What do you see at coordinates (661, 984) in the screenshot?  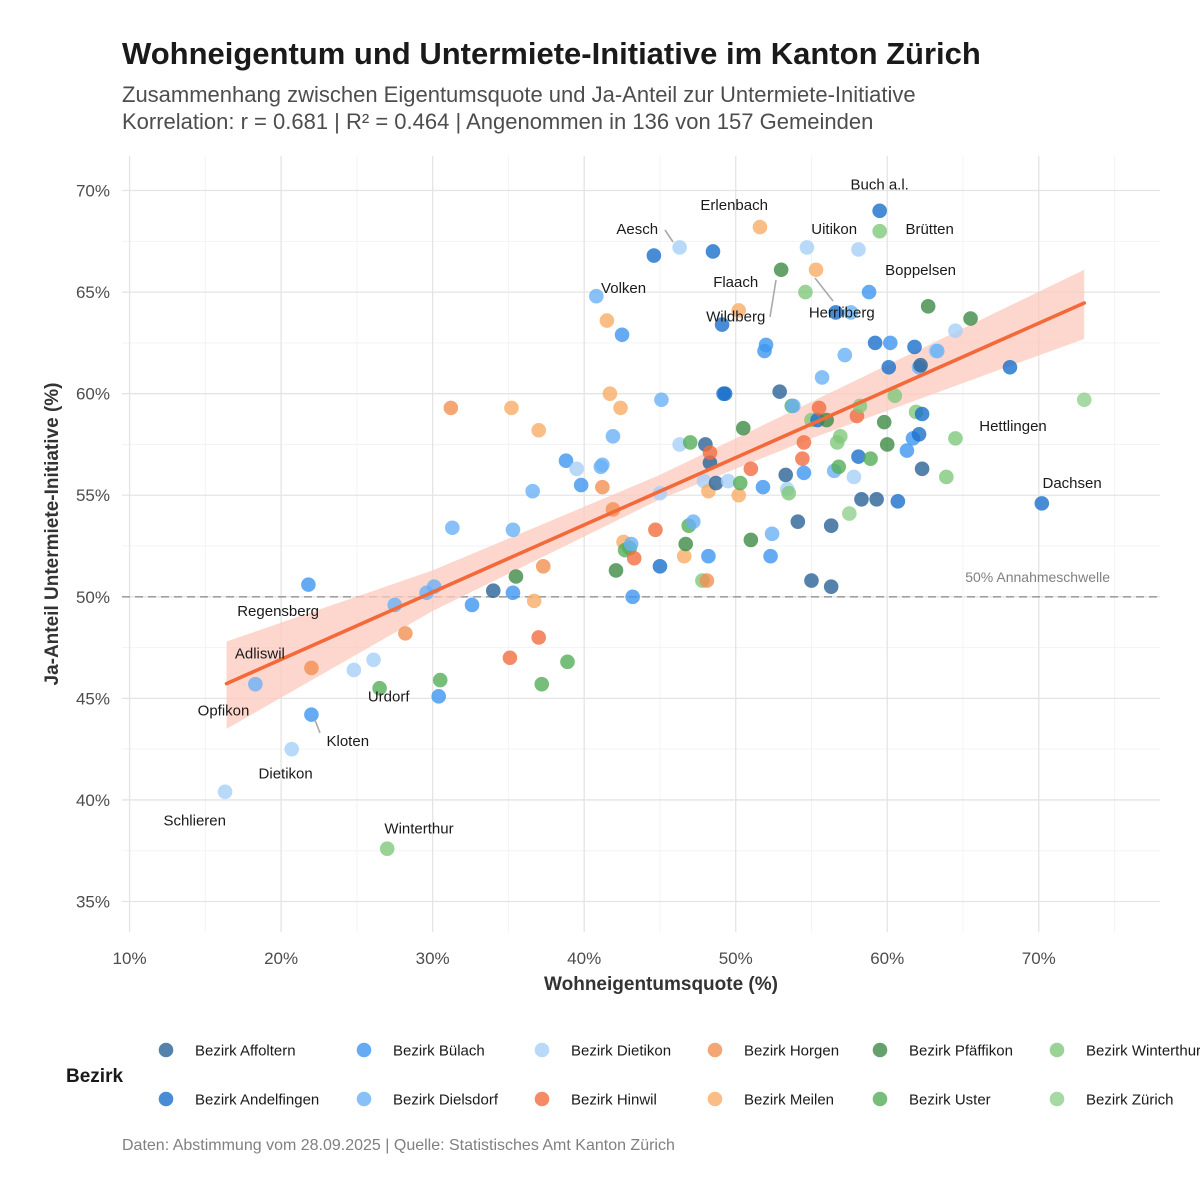 I see `x-axis-title: Wohneigentumsquote (%)` at bounding box center [661, 984].